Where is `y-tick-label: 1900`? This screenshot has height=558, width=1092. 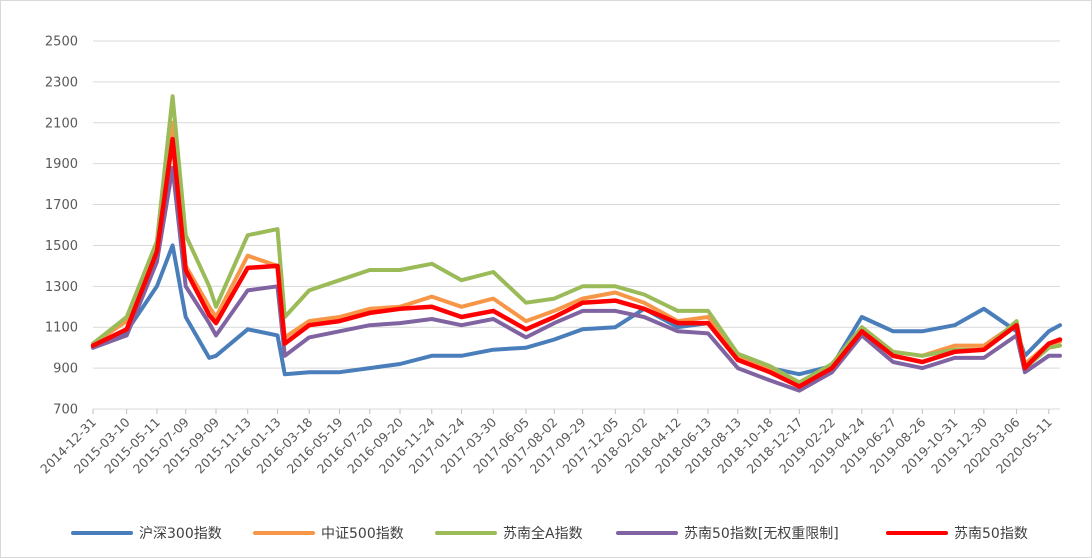 y-tick-label: 1900 is located at coordinates (61, 164).